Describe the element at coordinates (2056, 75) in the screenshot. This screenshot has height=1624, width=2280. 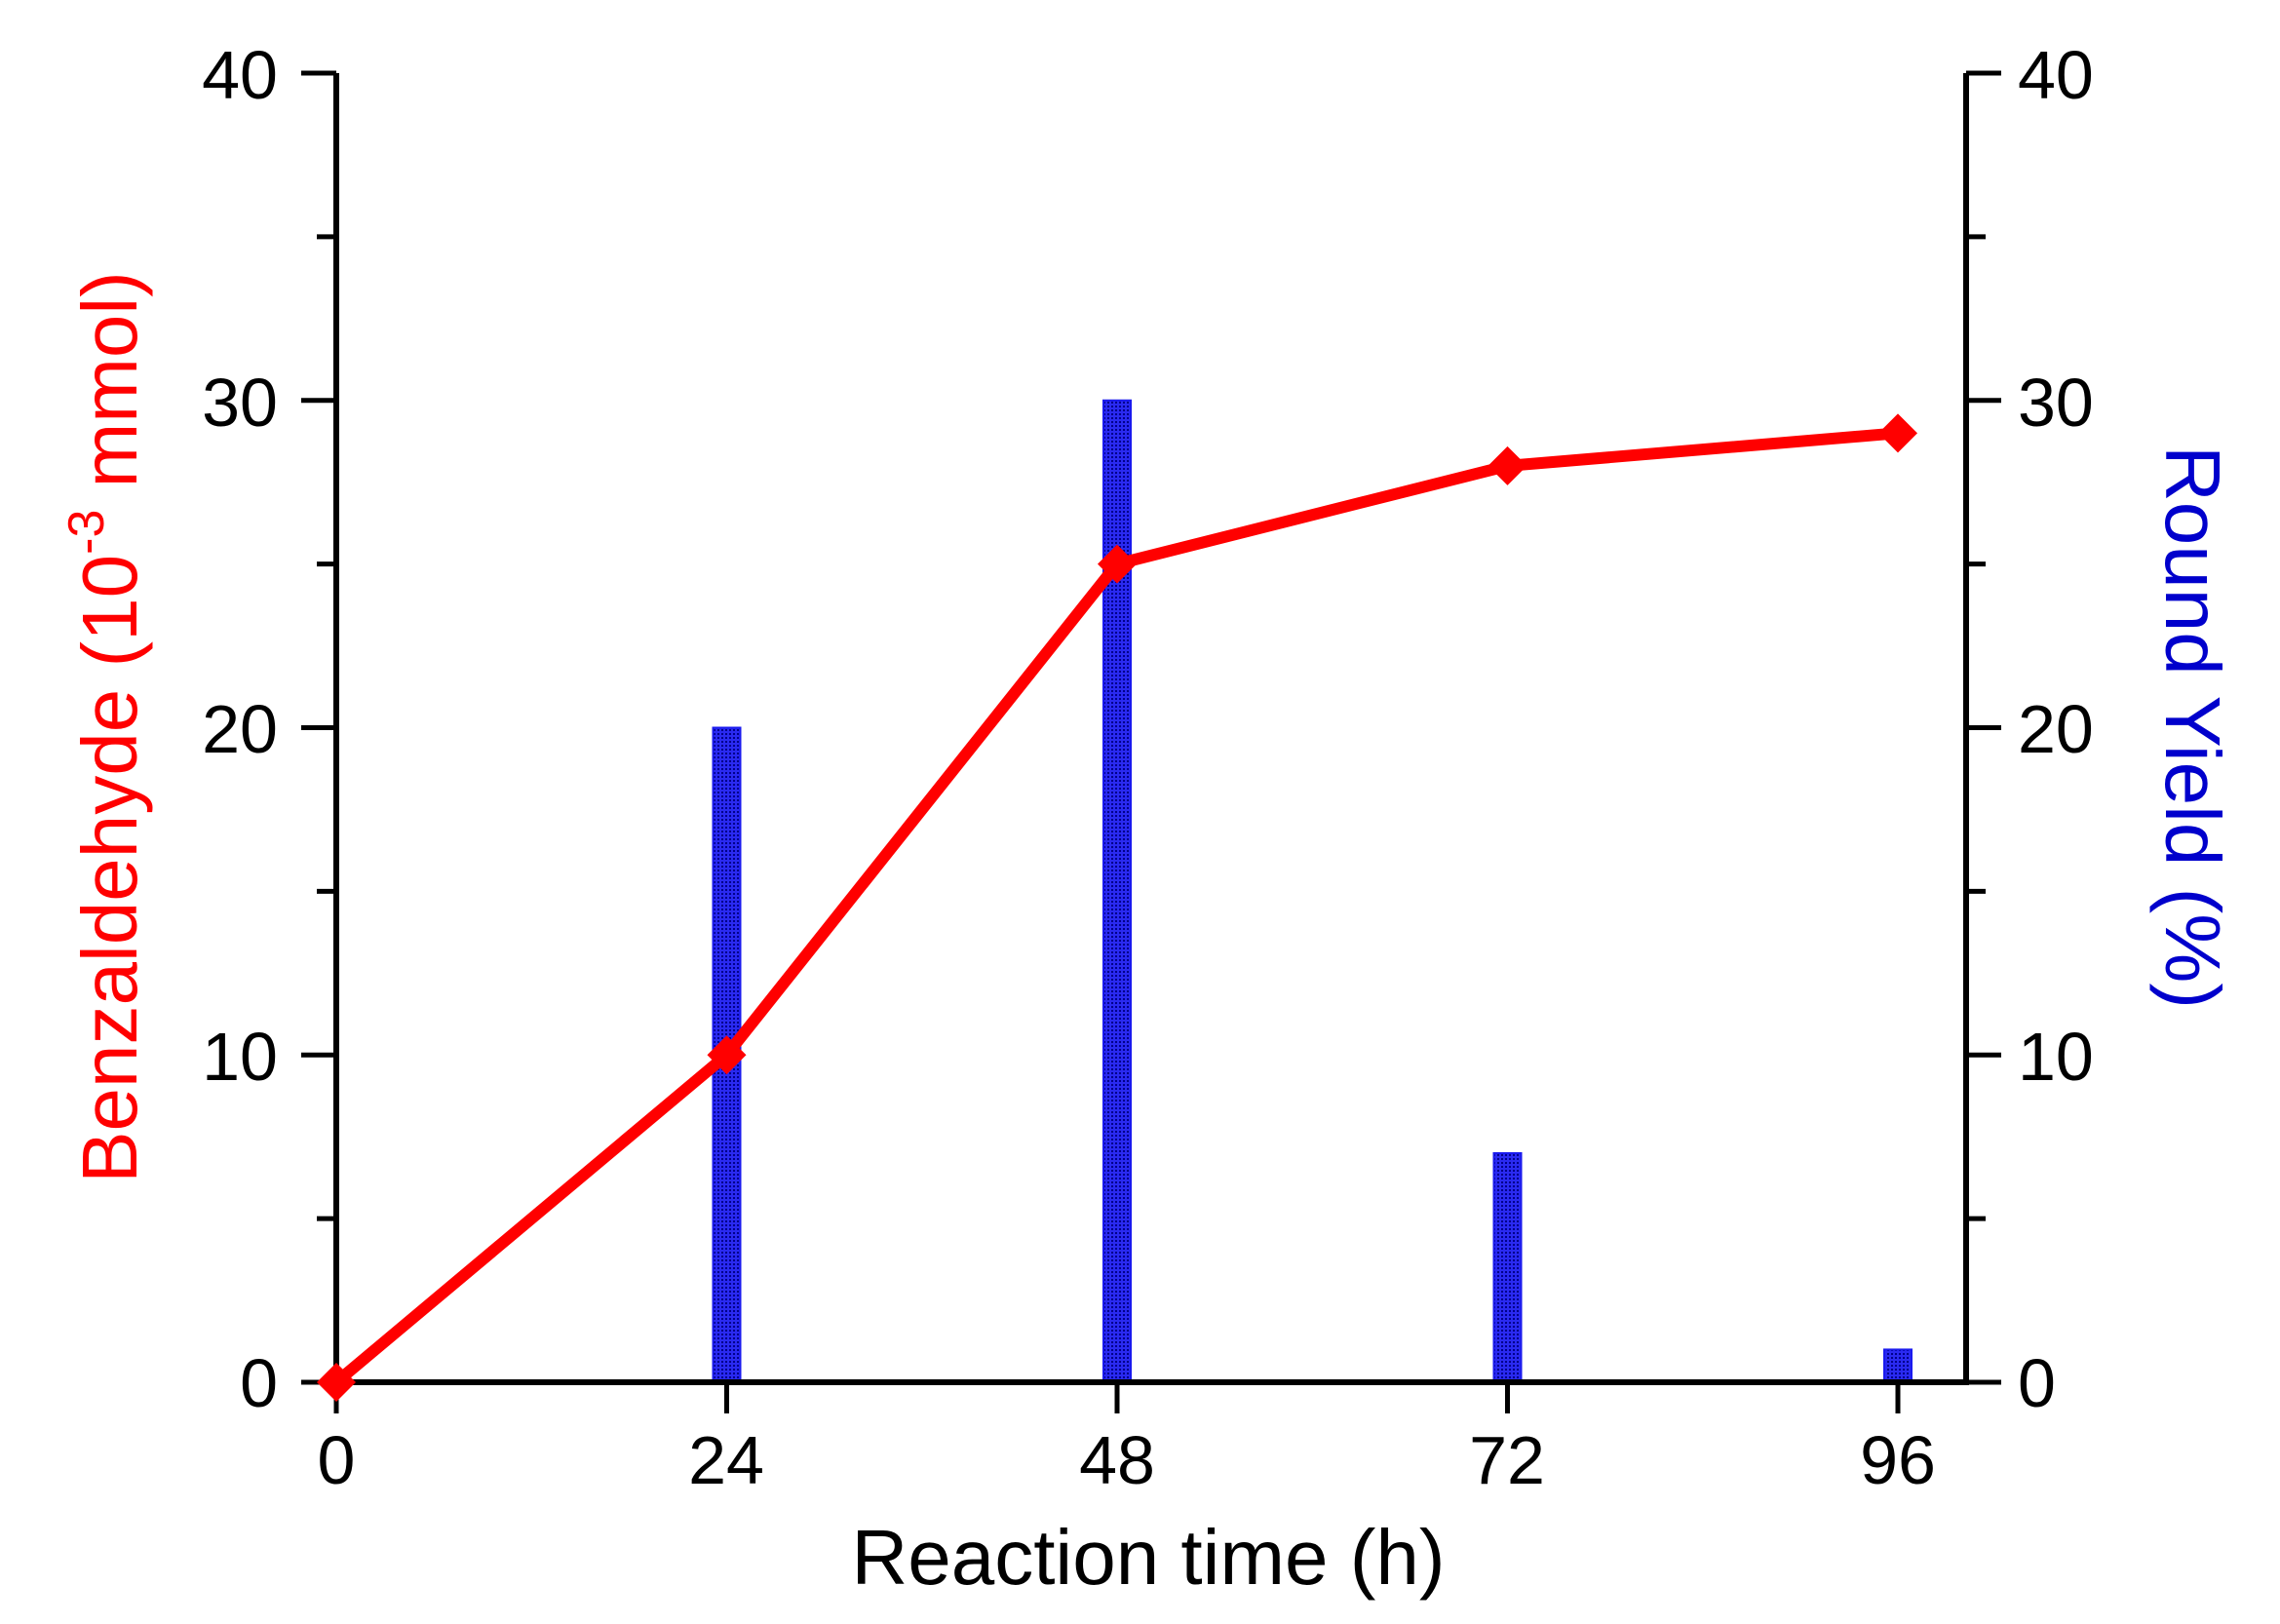
I see `right-tick-label: 40` at that location.